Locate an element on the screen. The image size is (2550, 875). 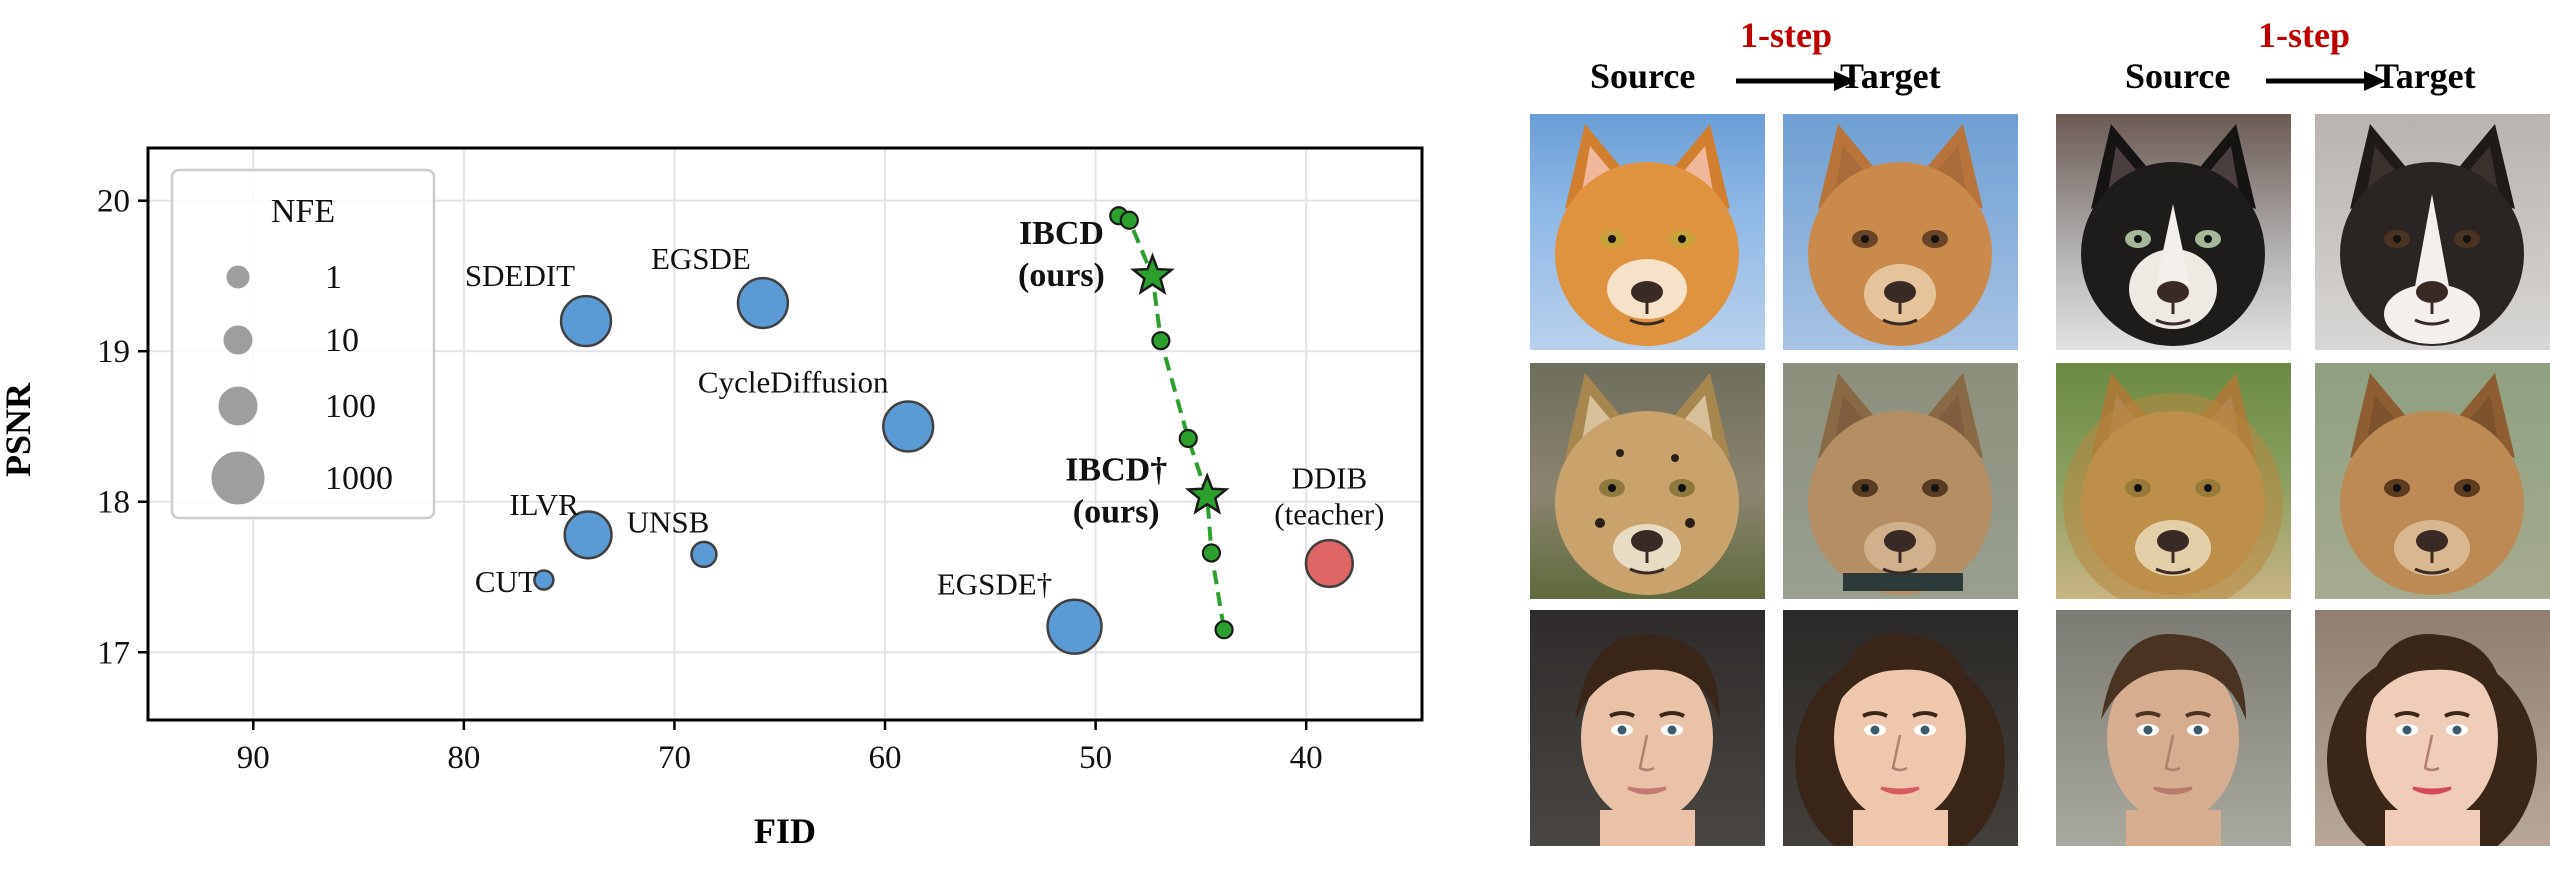
legend-label: 1 is located at coordinates (333, 277).